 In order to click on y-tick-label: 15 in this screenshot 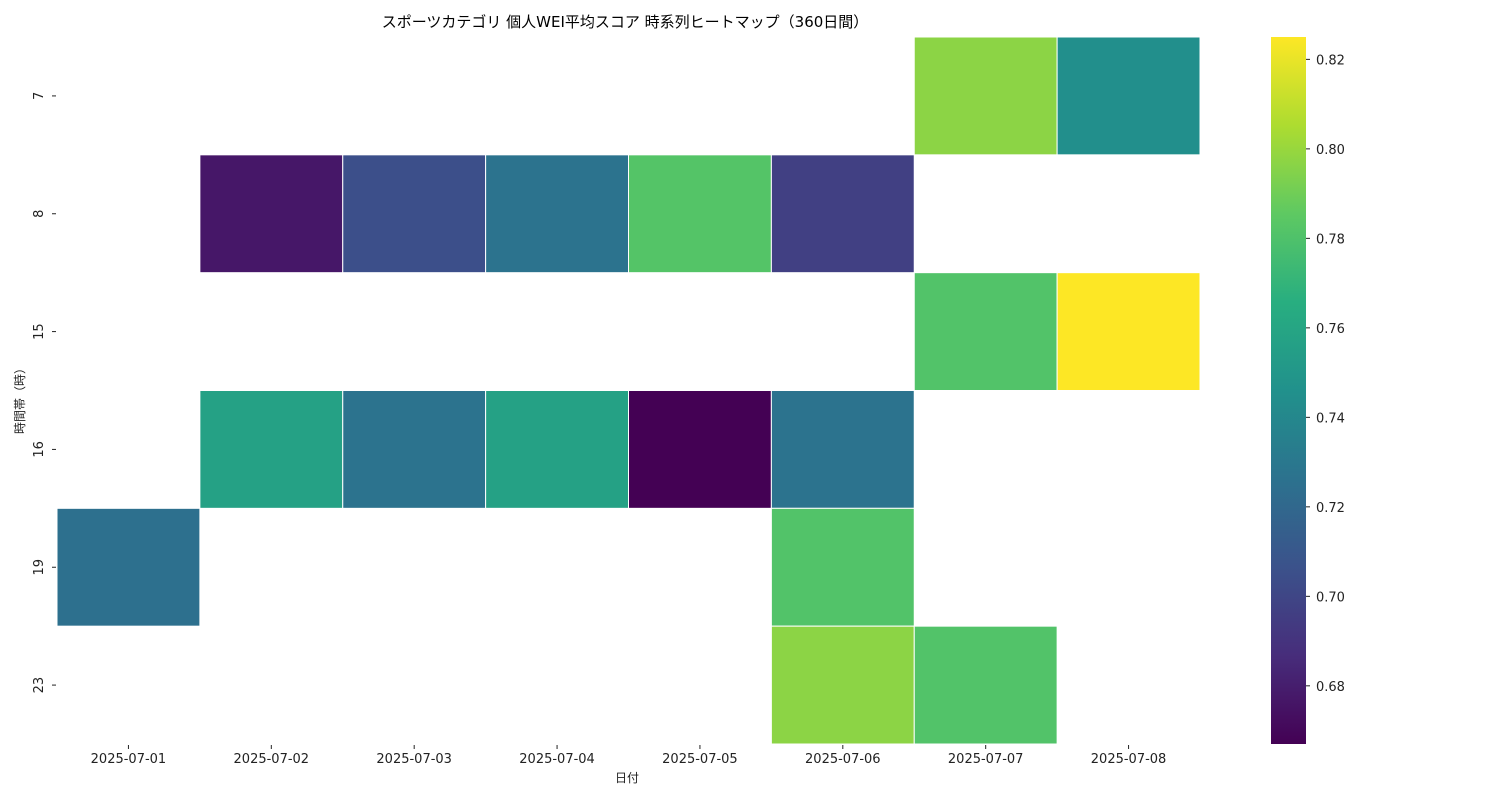, I will do `click(39, 331)`.